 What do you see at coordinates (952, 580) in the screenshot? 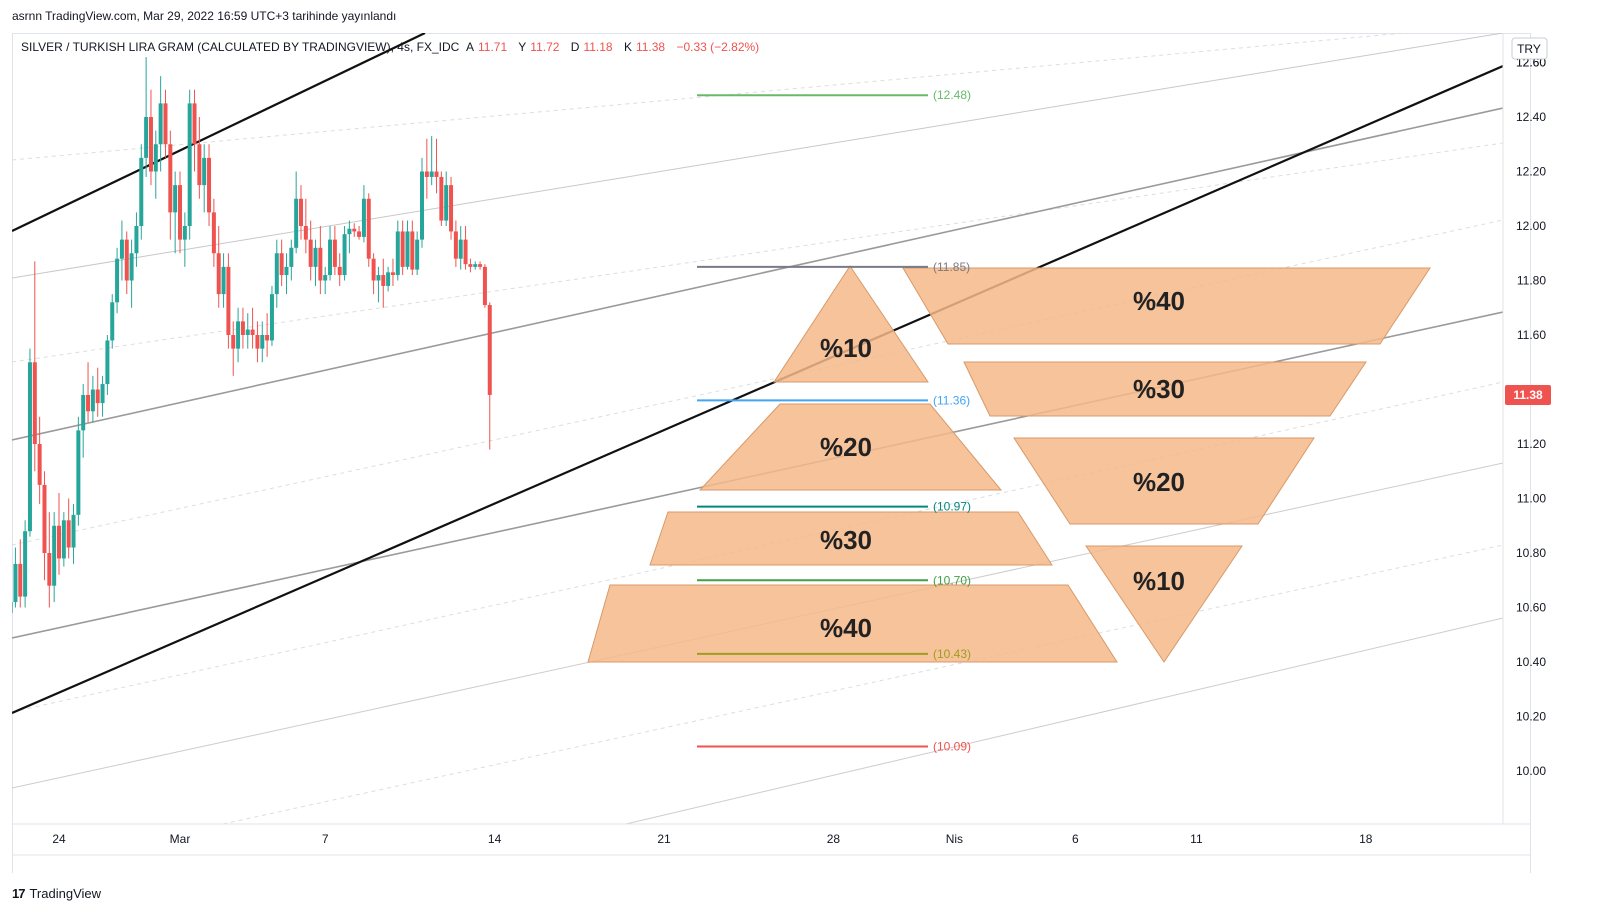
I see `level-label: (10.70)` at bounding box center [952, 580].